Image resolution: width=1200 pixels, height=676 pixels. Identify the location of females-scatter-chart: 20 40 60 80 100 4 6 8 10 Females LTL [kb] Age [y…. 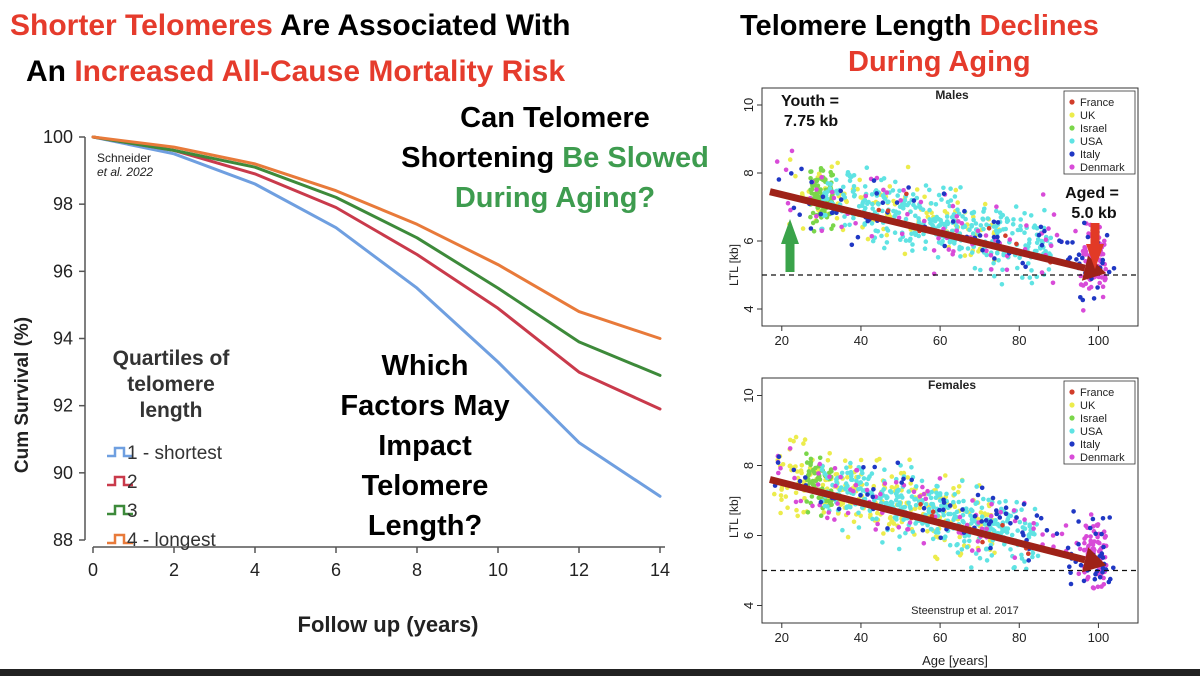
(933, 522).